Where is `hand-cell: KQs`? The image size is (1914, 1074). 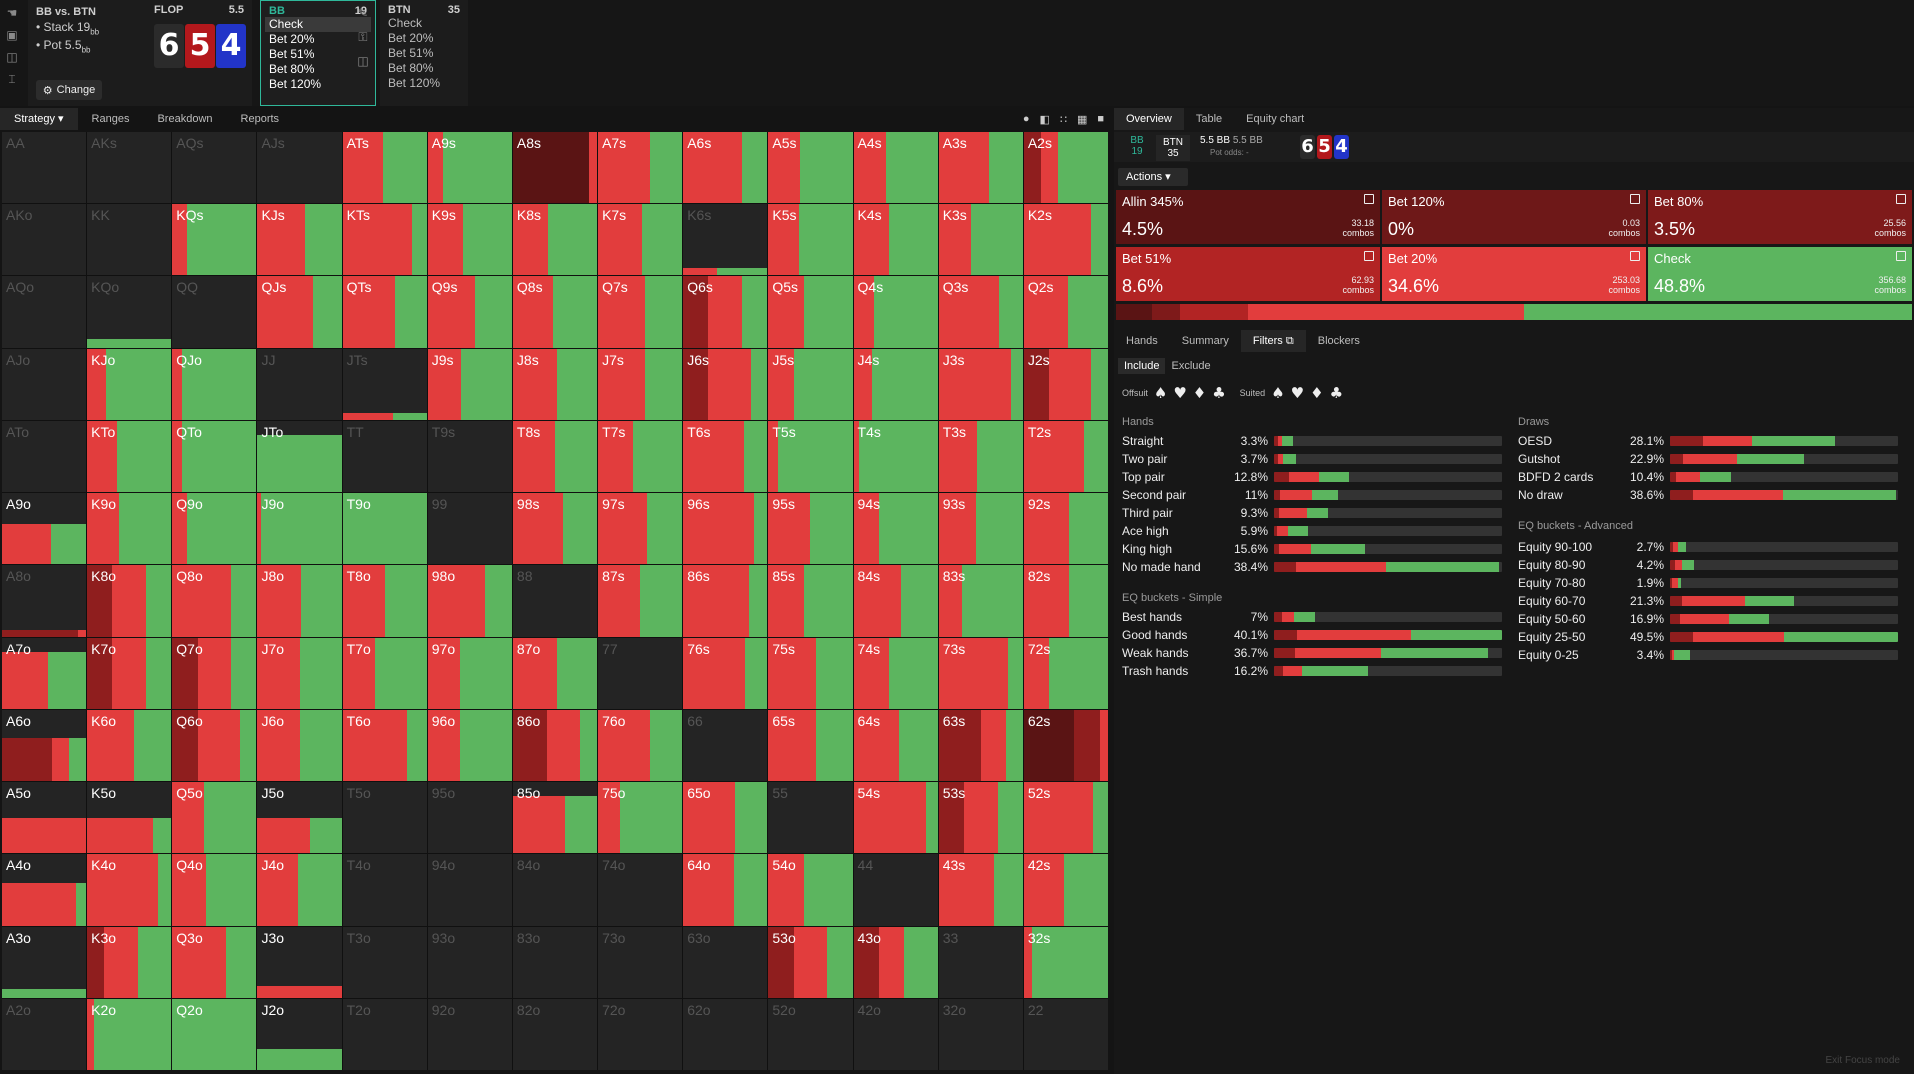 hand-cell: KQs is located at coordinates (214, 240).